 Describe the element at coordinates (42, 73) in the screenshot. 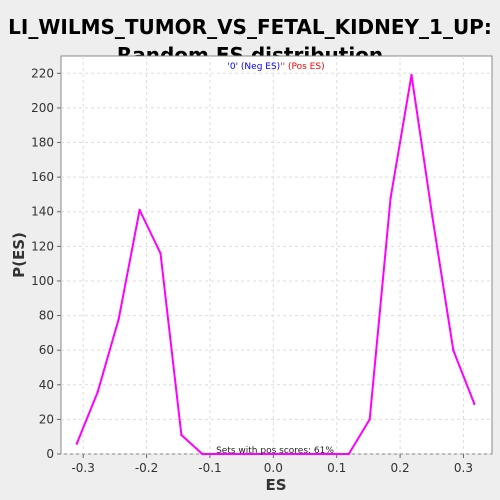

I see `y-tick-label: 220` at that location.